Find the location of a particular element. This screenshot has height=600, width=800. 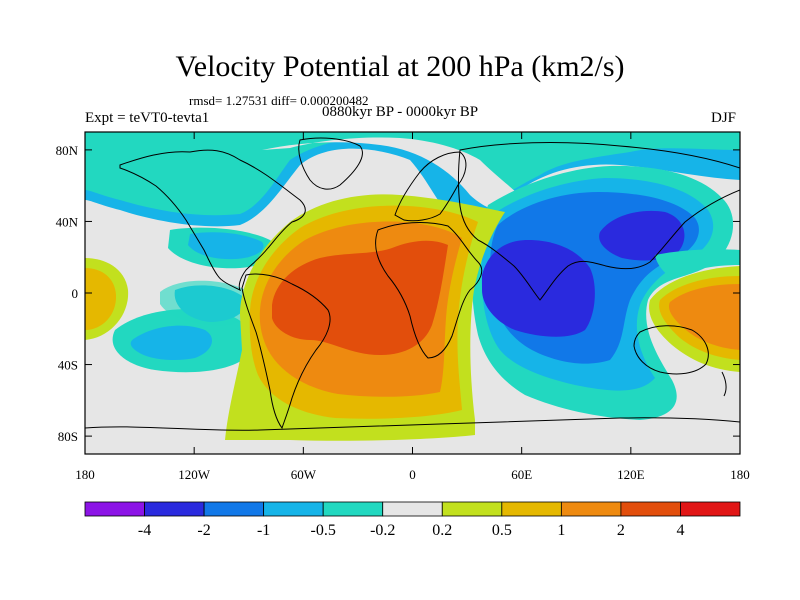

coast-asia is located at coordinates (599, 221).